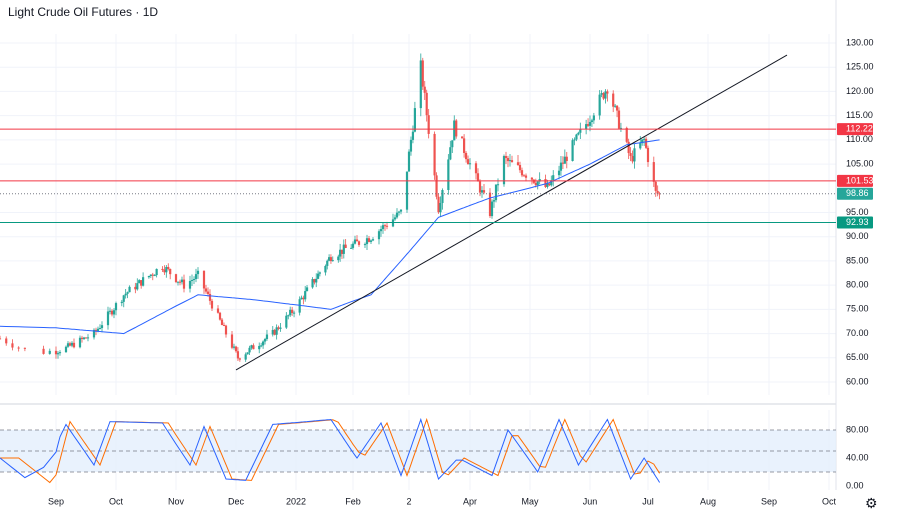  I want to click on stochastic-tick-label: 0.00, so click(855, 485).